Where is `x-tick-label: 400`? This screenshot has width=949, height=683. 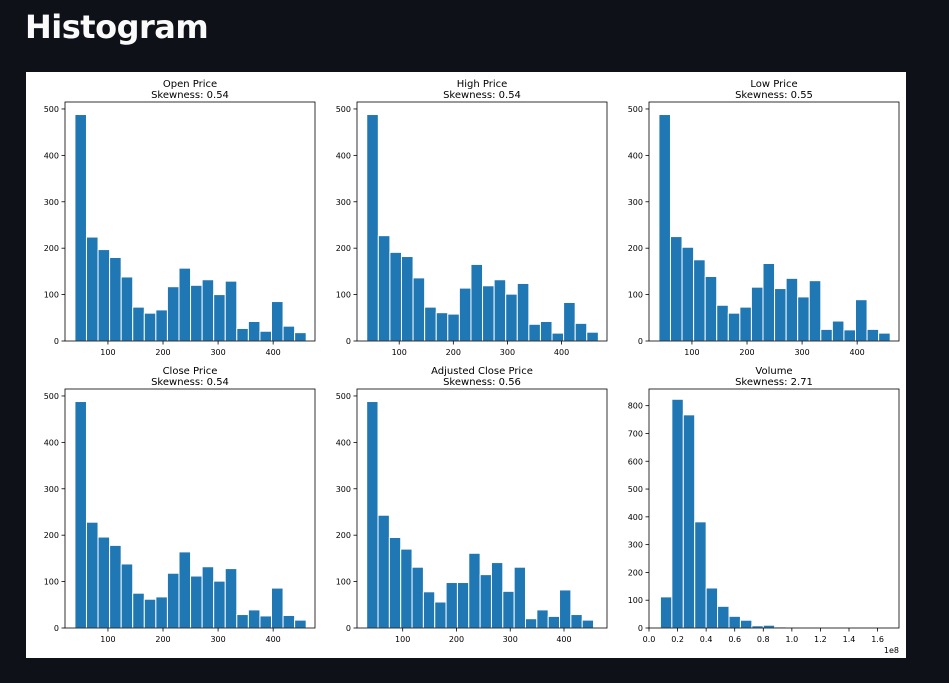 x-tick-label: 400 is located at coordinates (563, 639).